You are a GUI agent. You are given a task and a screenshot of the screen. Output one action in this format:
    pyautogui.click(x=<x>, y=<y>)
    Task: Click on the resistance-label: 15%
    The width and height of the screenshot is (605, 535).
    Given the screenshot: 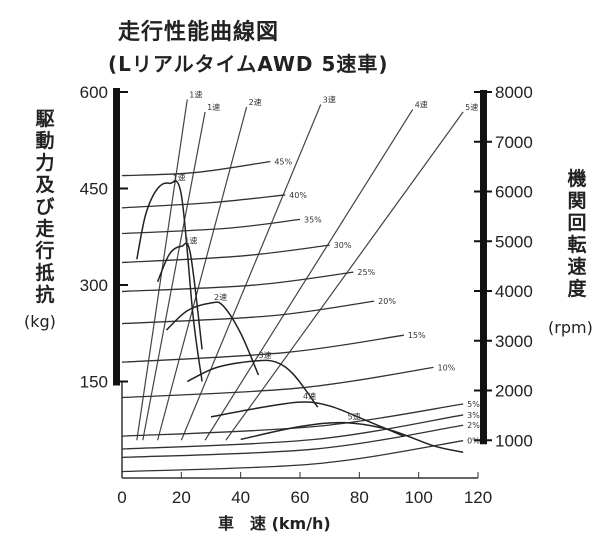 What is the action you would take?
    pyautogui.click(x=417, y=335)
    